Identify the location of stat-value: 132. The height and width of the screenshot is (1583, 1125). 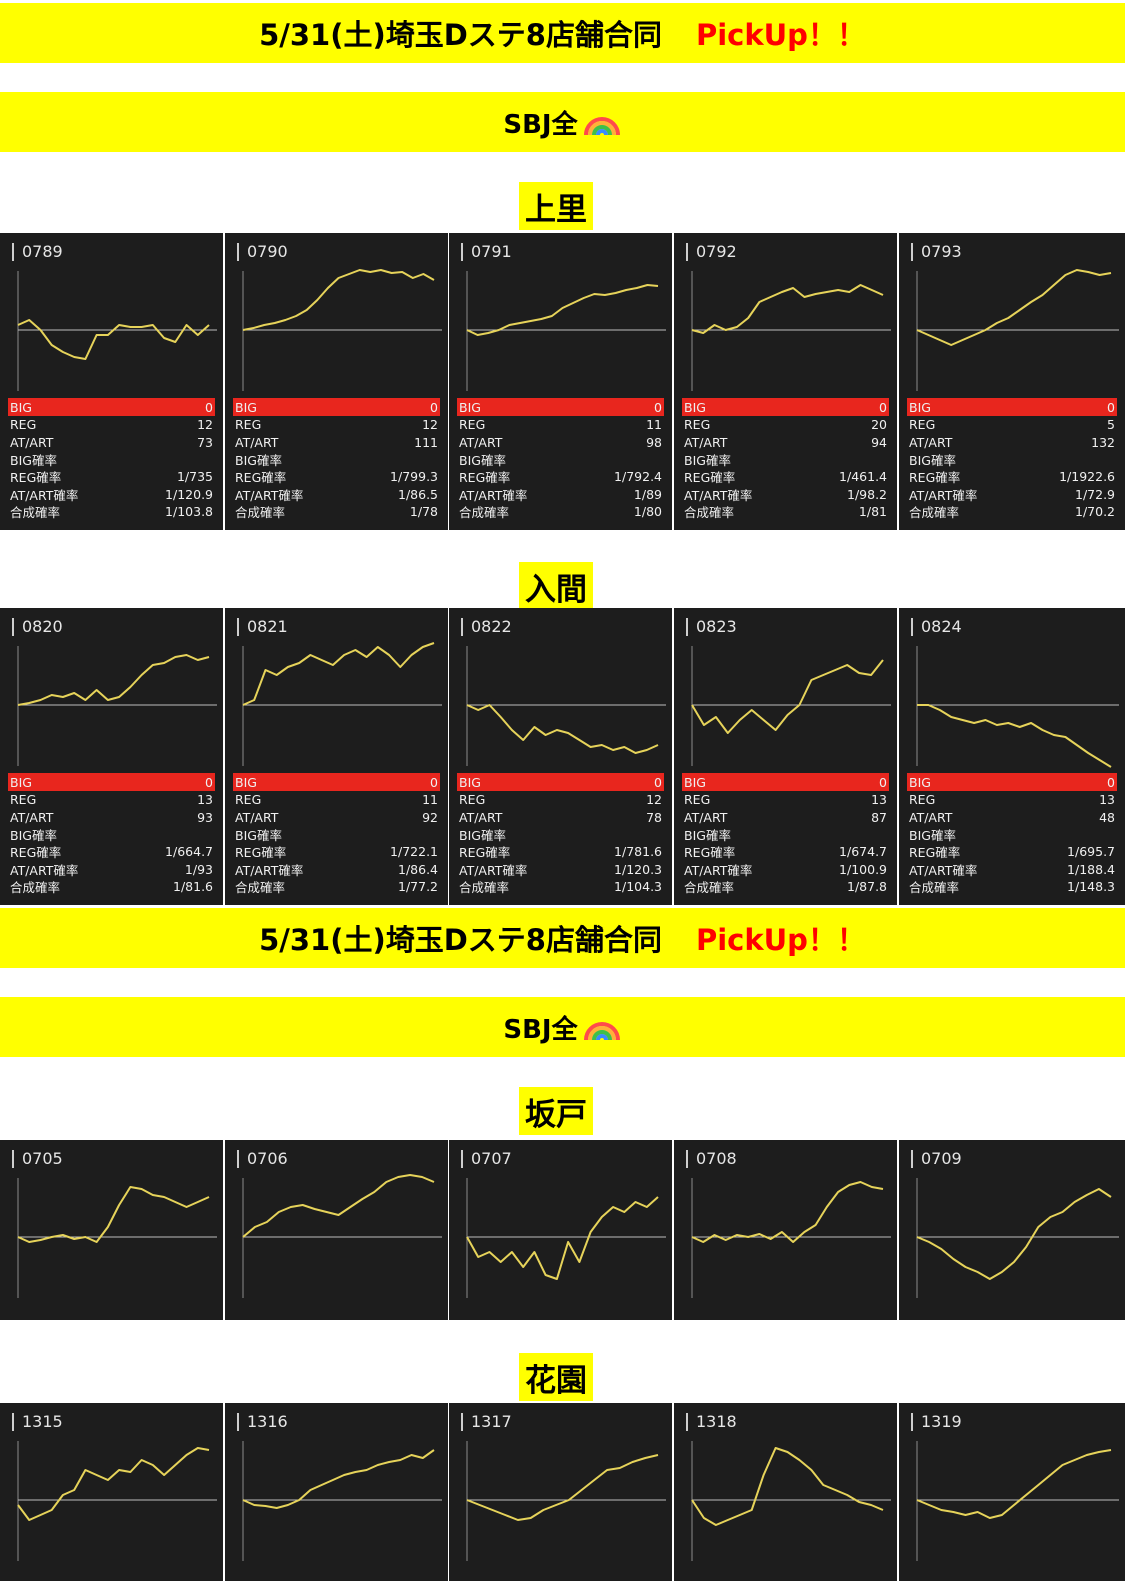
(1103, 442).